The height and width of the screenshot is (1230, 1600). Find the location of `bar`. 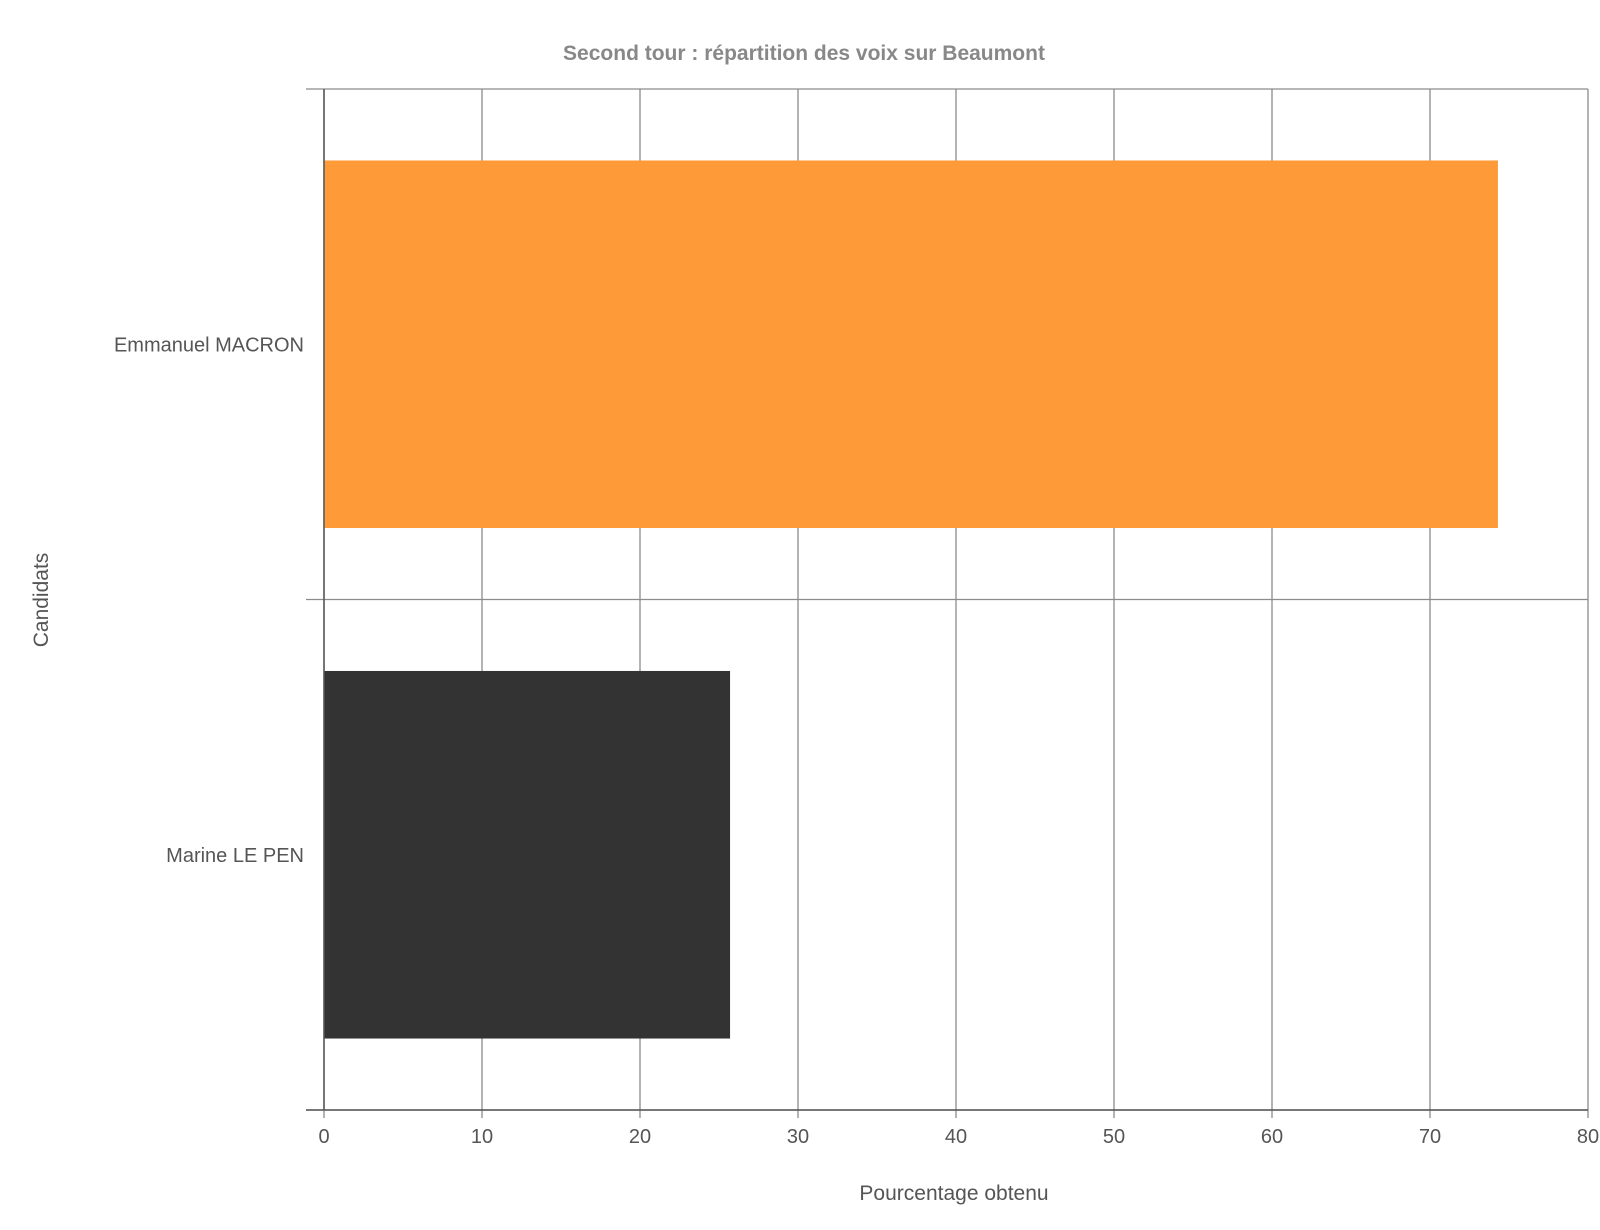

bar is located at coordinates (527, 854).